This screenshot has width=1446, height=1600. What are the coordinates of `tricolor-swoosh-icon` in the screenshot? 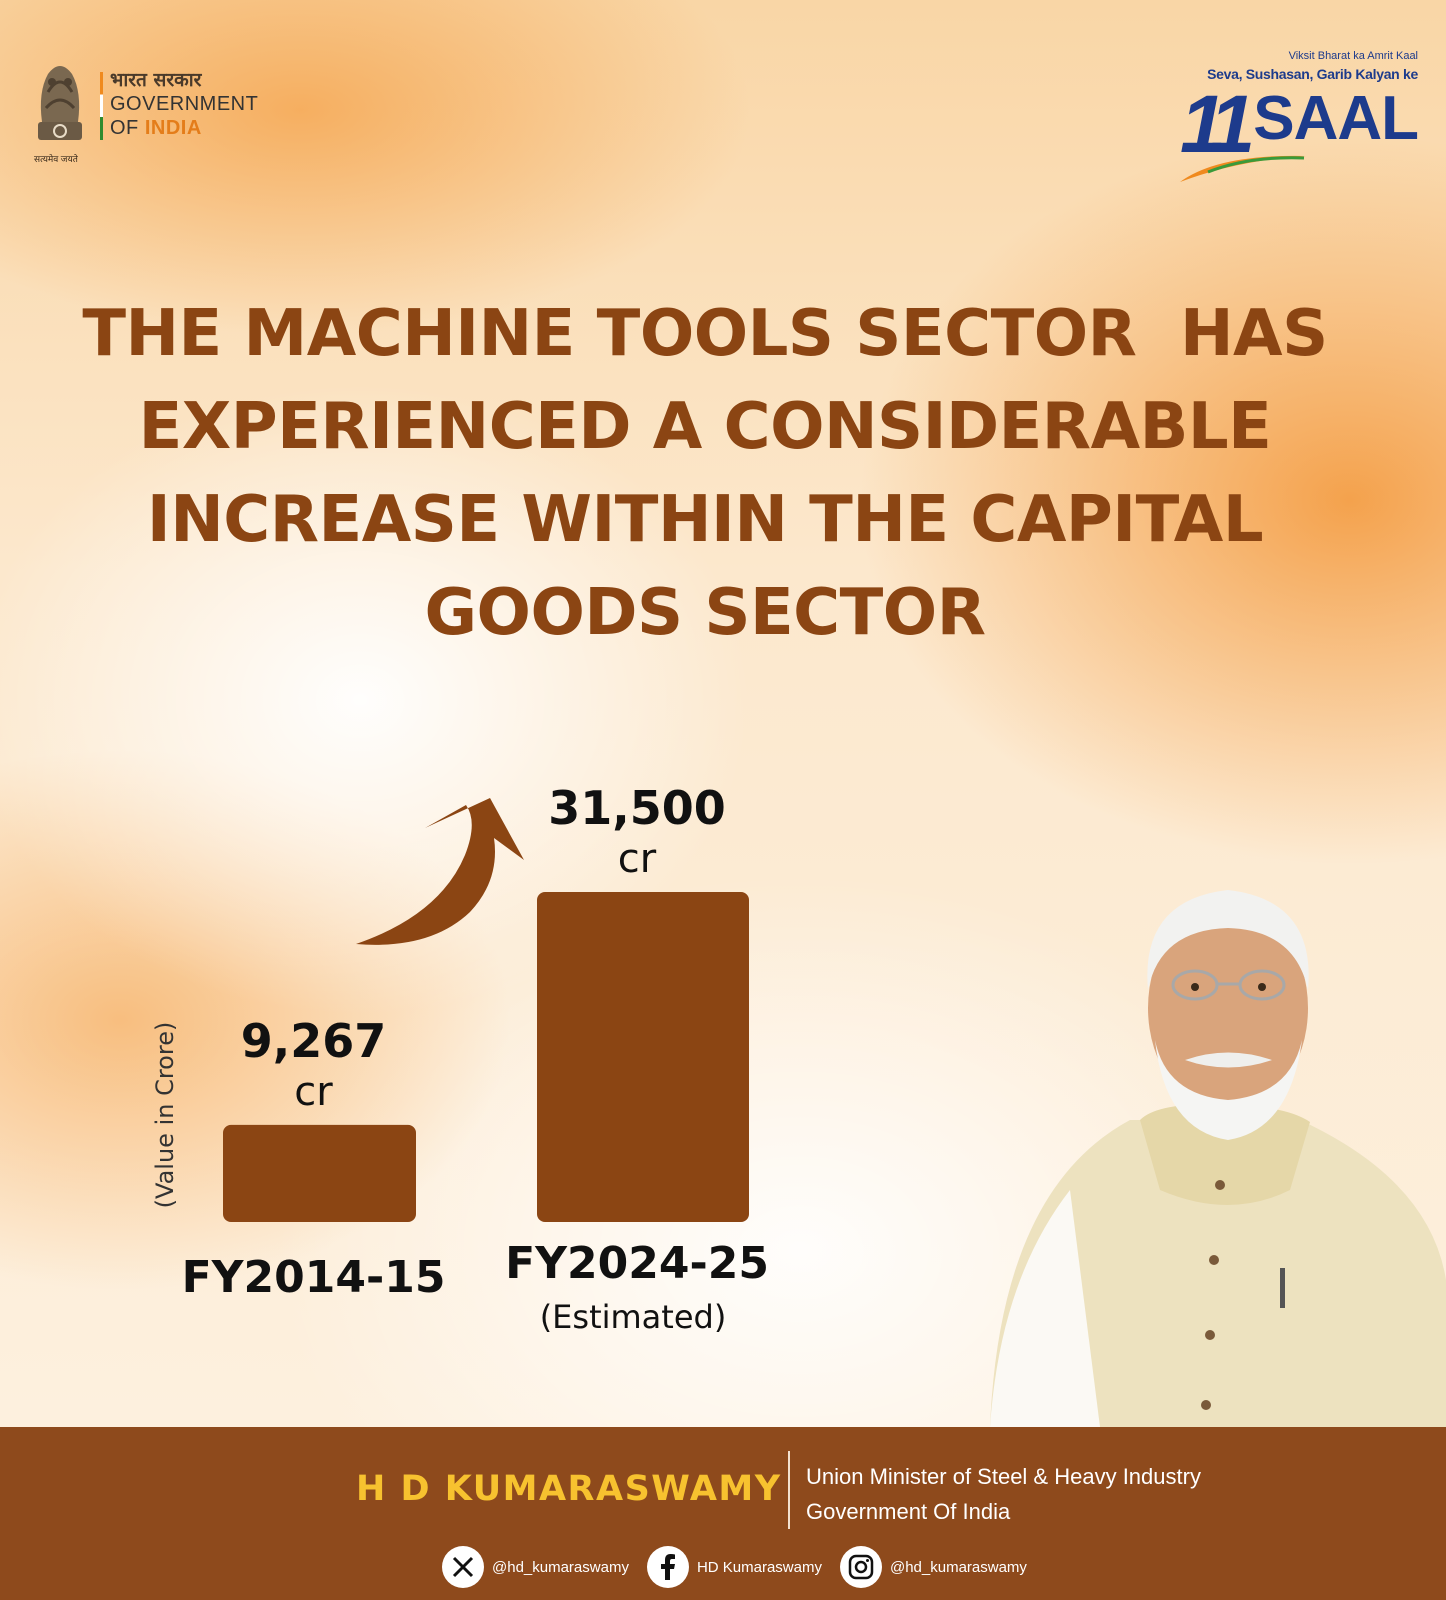 It's located at (1243, 168).